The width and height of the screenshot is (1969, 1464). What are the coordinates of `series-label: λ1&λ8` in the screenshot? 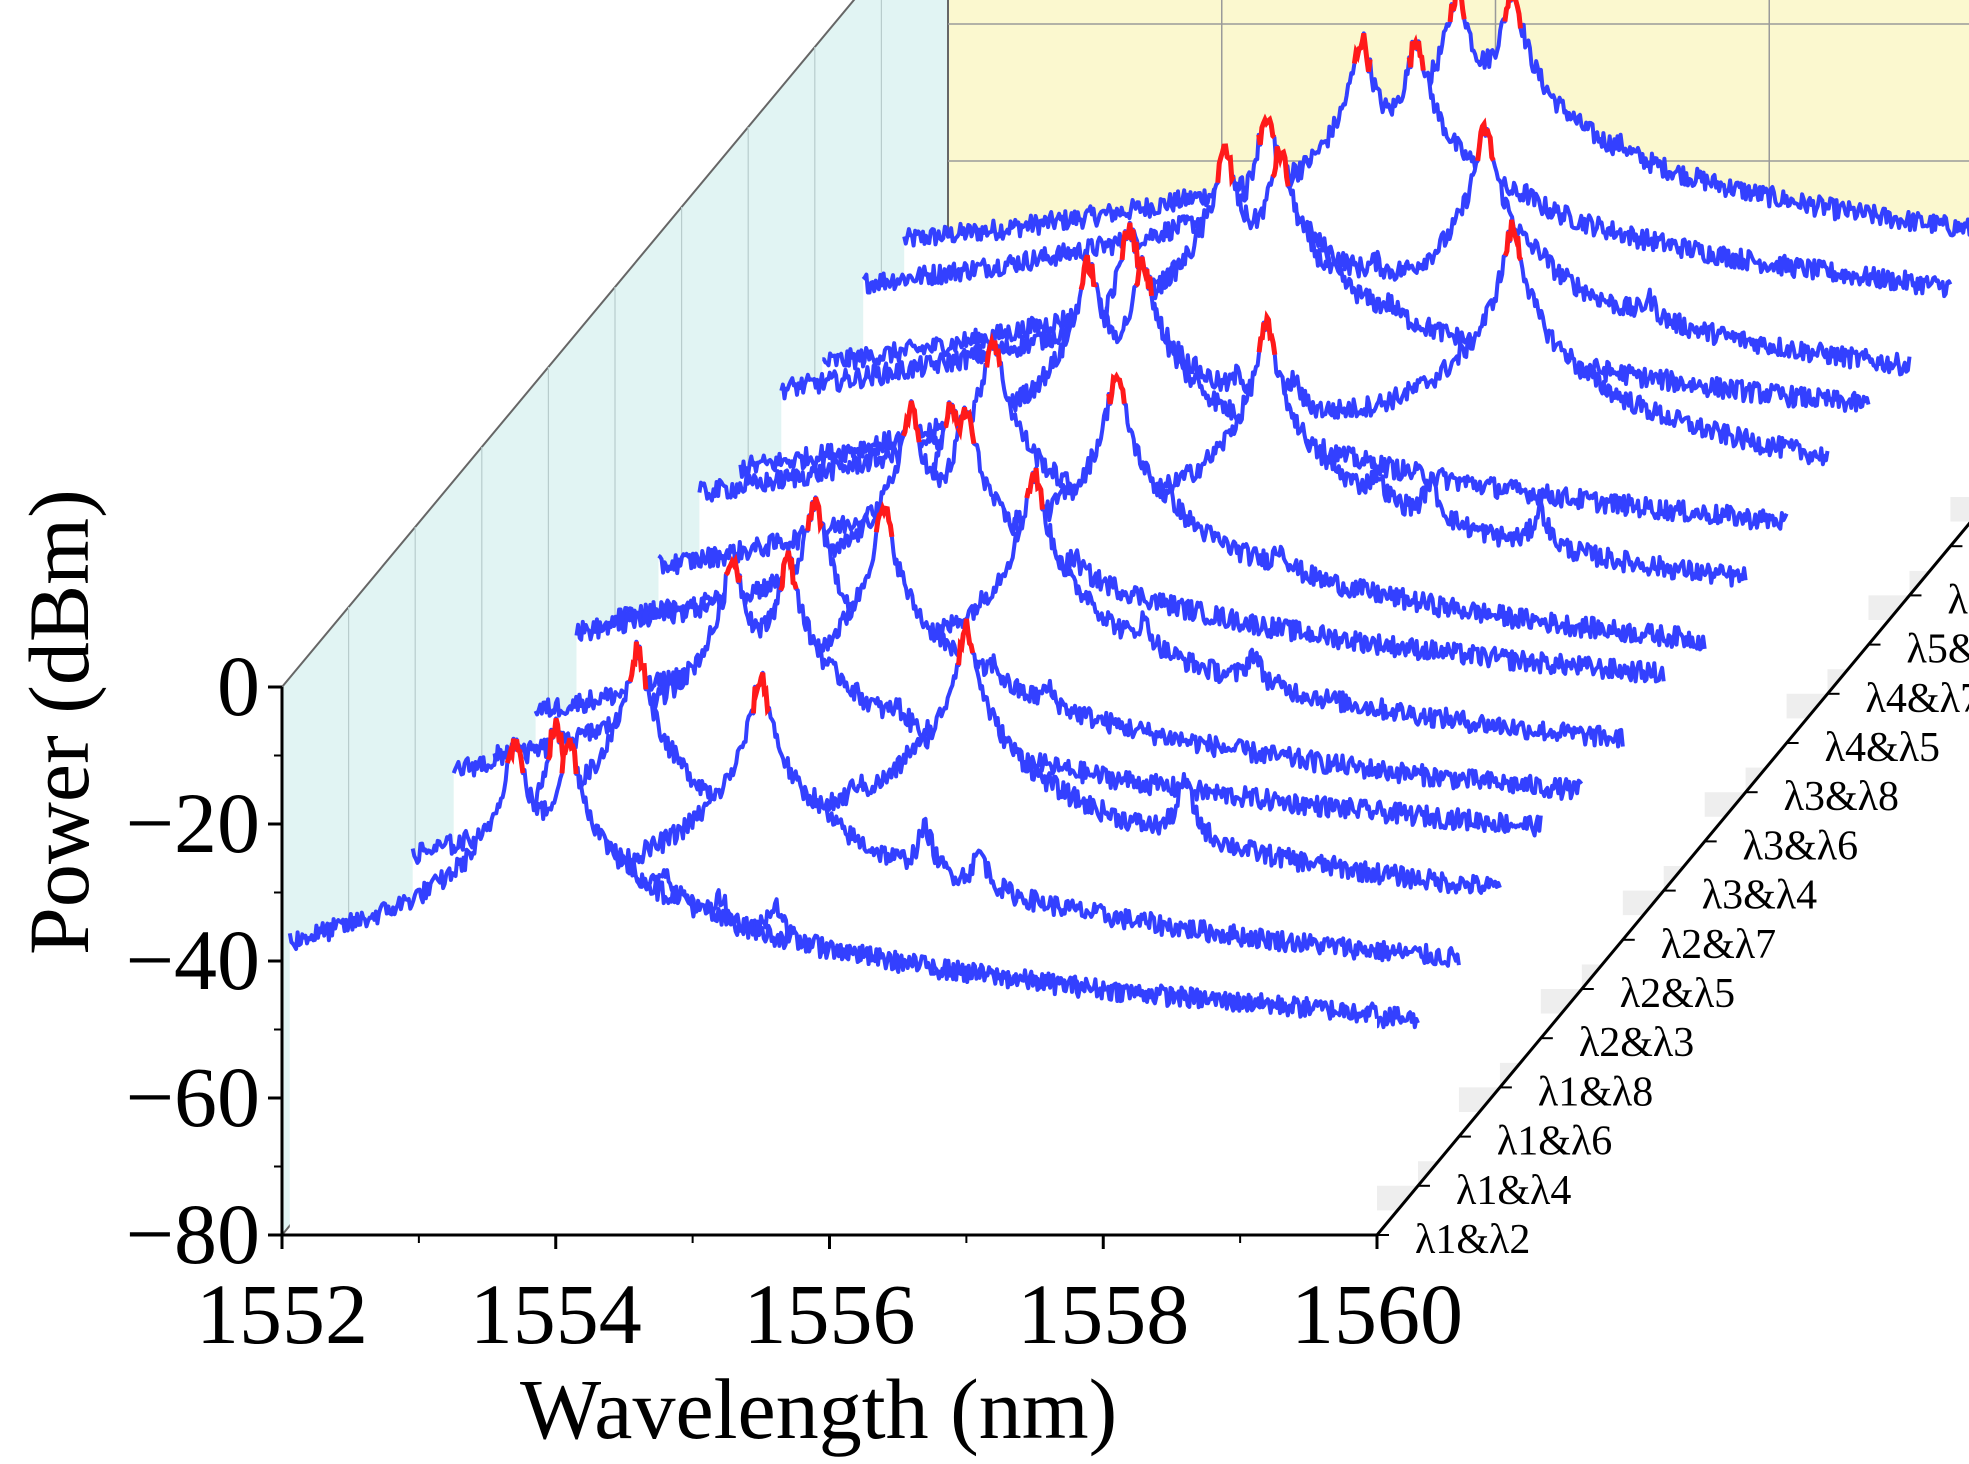 It's located at (1595, 1092).